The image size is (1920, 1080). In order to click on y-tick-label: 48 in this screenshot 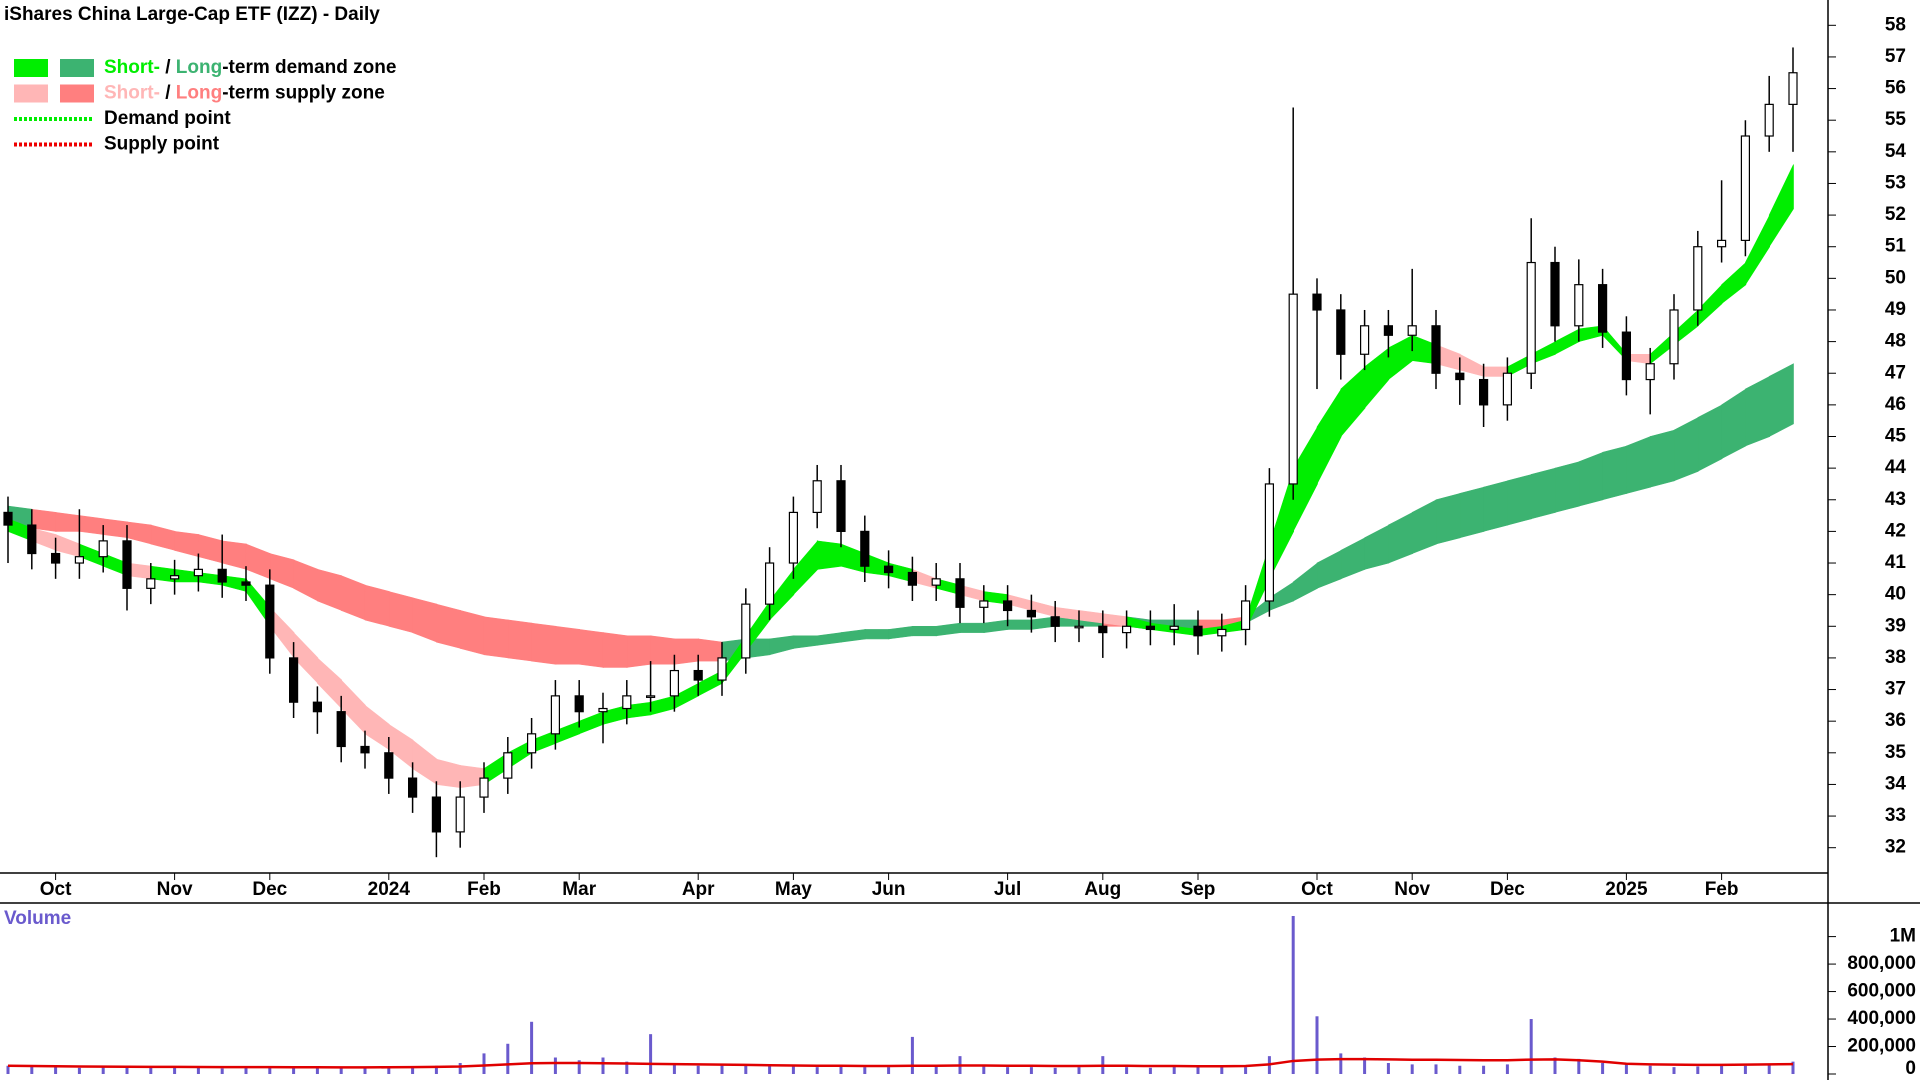, I will do `click(1895, 341)`.